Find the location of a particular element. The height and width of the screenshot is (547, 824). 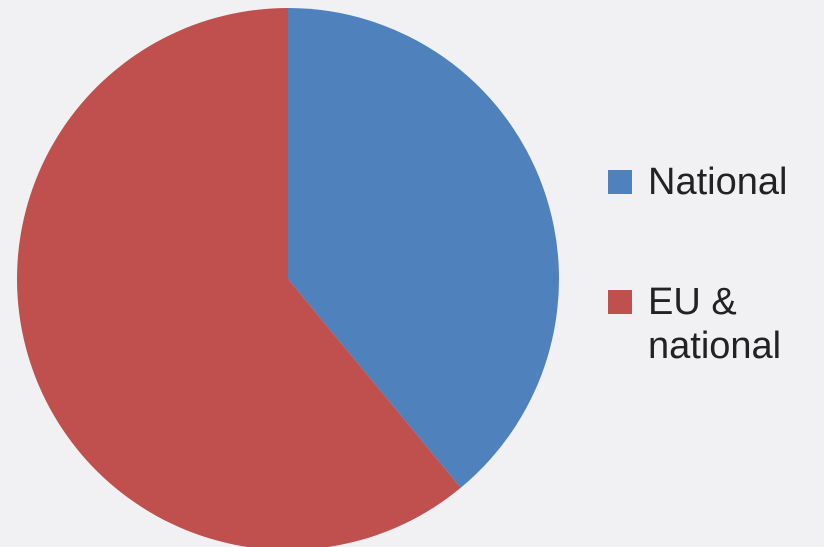

legend-item-eu-national: EU & national is located at coordinates (713, 324).